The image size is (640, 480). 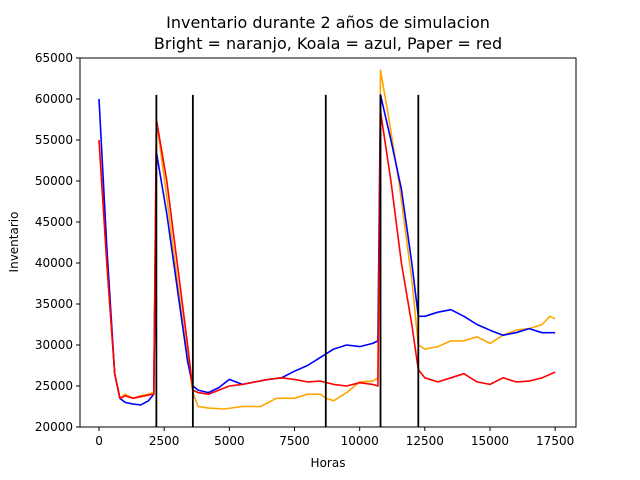 What do you see at coordinates (54, 58) in the screenshot?
I see `y-tick-label: 65000` at bounding box center [54, 58].